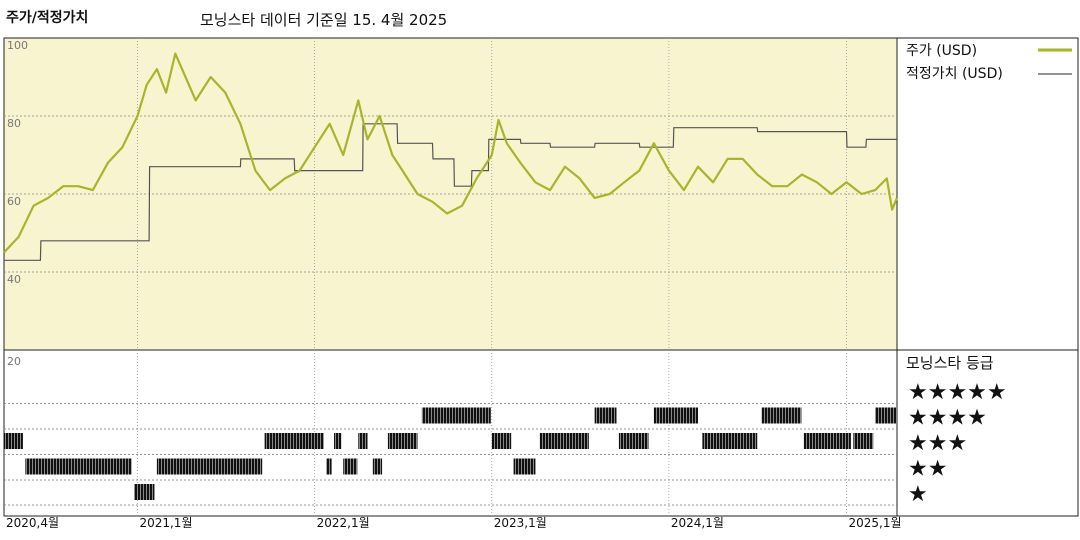 The width and height of the screenshot is (1080, 540). I want to click on x-tick-label: 2021,1월, so click(165, 523).